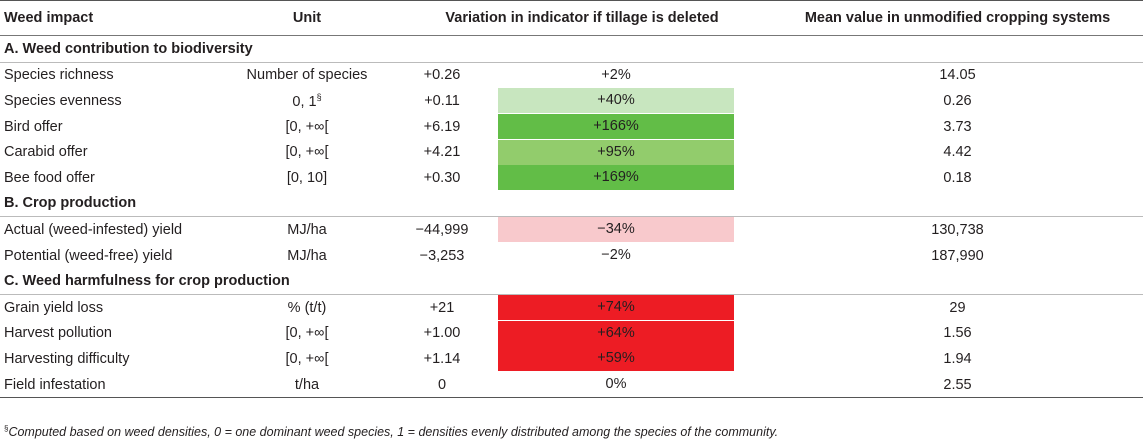 The height and width of the screenshot is (443, 1143). Describe the element at coordinates (957, 152) in the screenshot. I see `cell-mean-value: 4.42` at that location.